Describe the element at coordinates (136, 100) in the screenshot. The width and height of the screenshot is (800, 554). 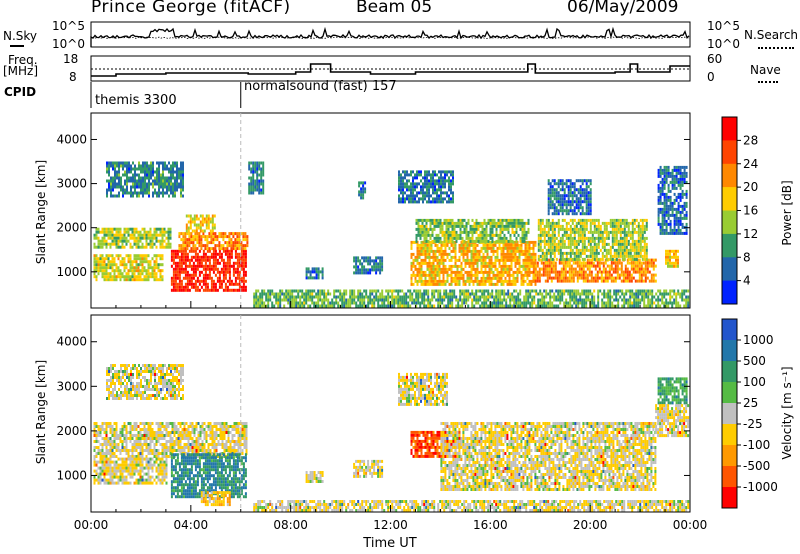
I see `cpid-entry-0: themis 3300` at that location.